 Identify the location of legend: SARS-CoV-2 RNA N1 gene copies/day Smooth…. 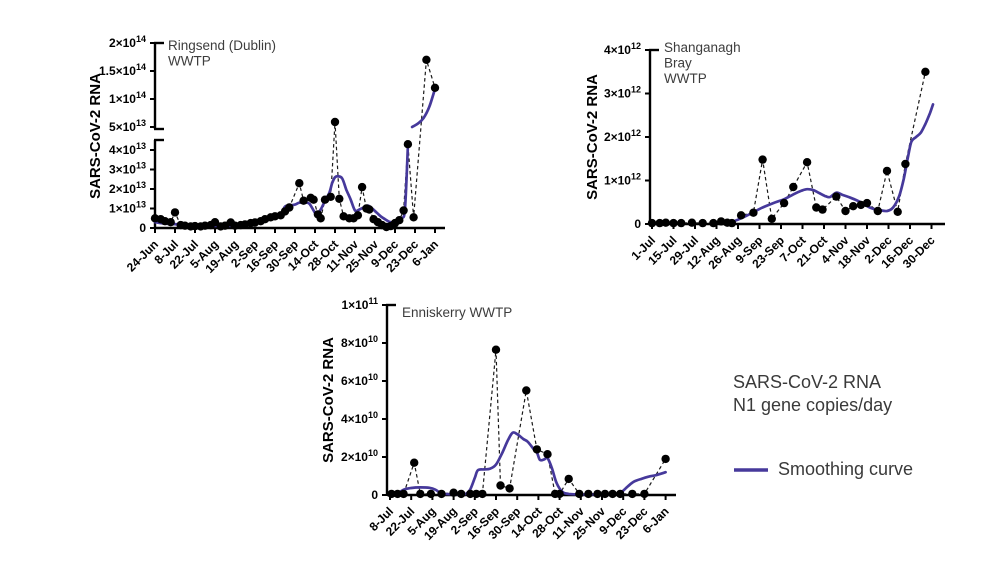
(823, 425).